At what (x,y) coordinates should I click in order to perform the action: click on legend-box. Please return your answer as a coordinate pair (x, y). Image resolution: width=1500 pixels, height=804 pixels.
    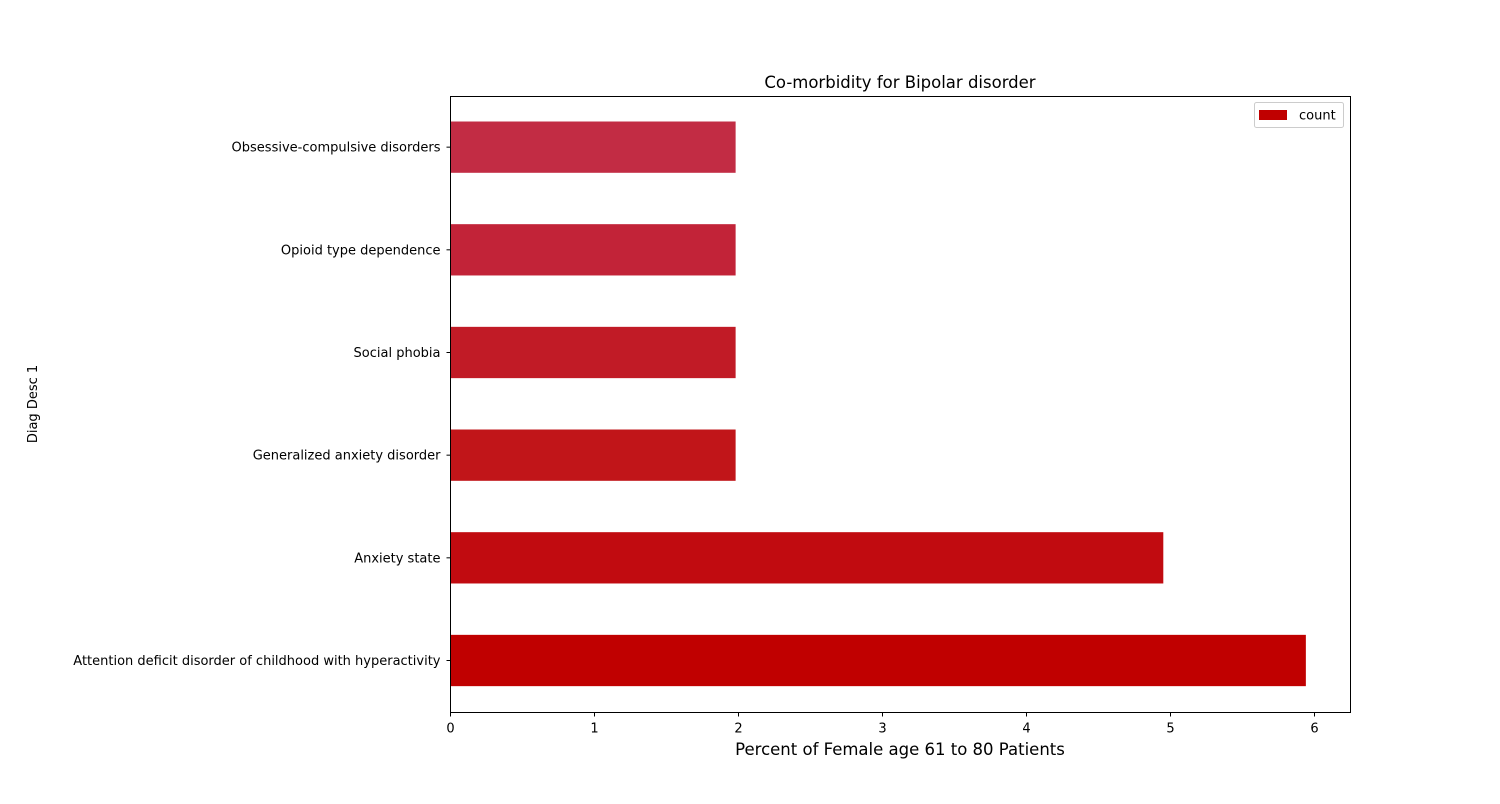
    Looking at the image, I should click on (1299, 115).